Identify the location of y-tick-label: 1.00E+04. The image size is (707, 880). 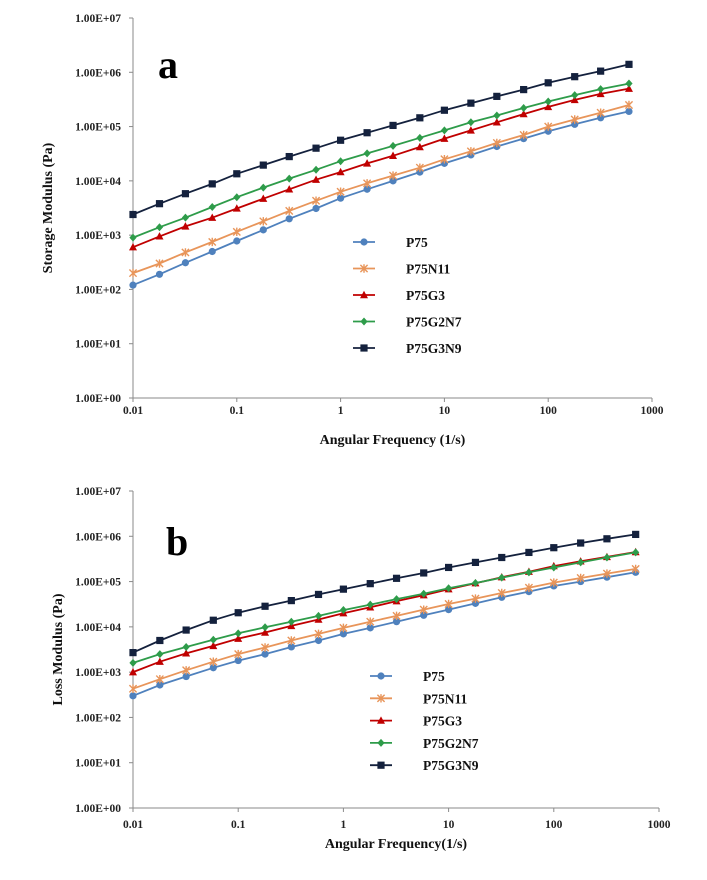
(98, 182).